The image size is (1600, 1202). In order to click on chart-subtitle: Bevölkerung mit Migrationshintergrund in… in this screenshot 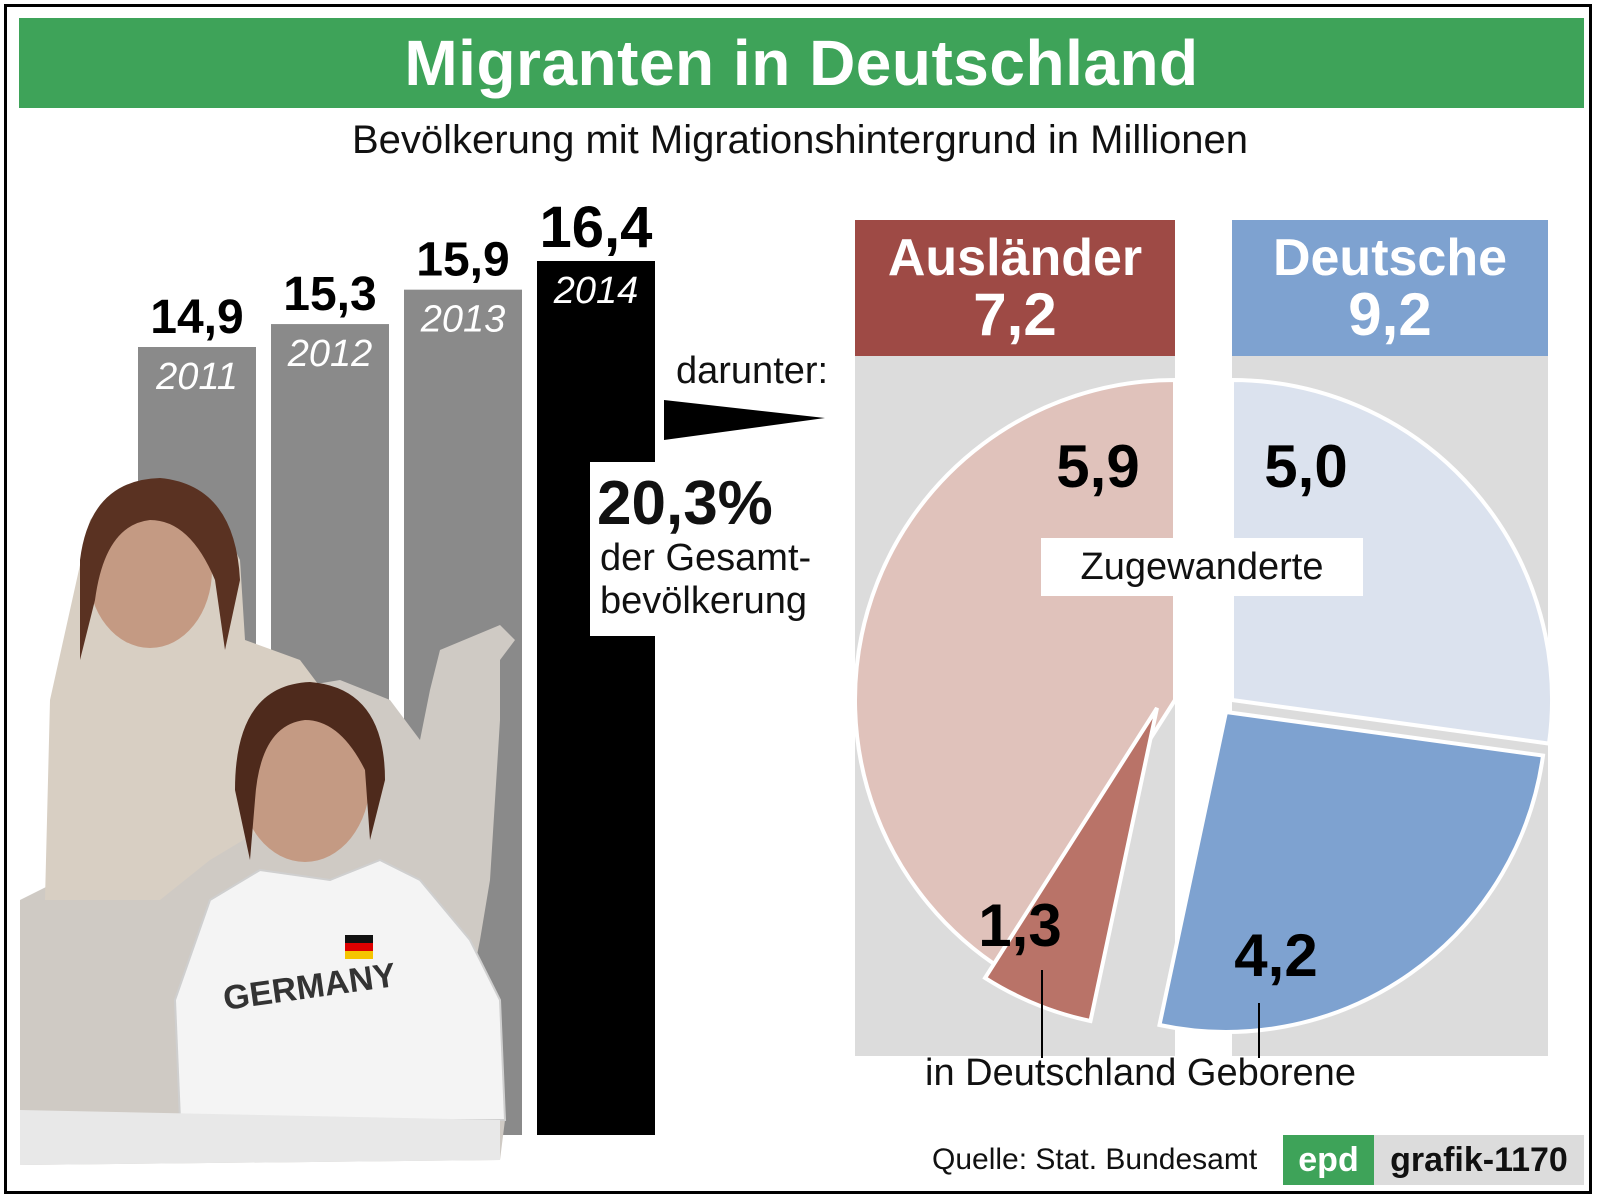, I will do `click(800, 140)`.